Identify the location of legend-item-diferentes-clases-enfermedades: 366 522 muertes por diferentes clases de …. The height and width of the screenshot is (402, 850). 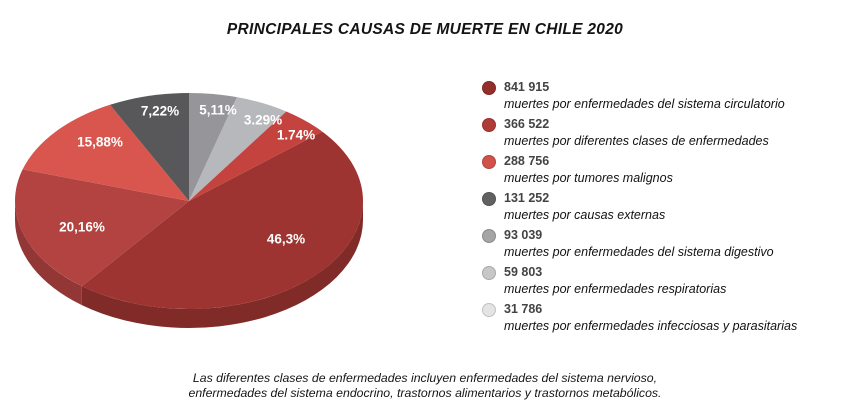
(662, 132).